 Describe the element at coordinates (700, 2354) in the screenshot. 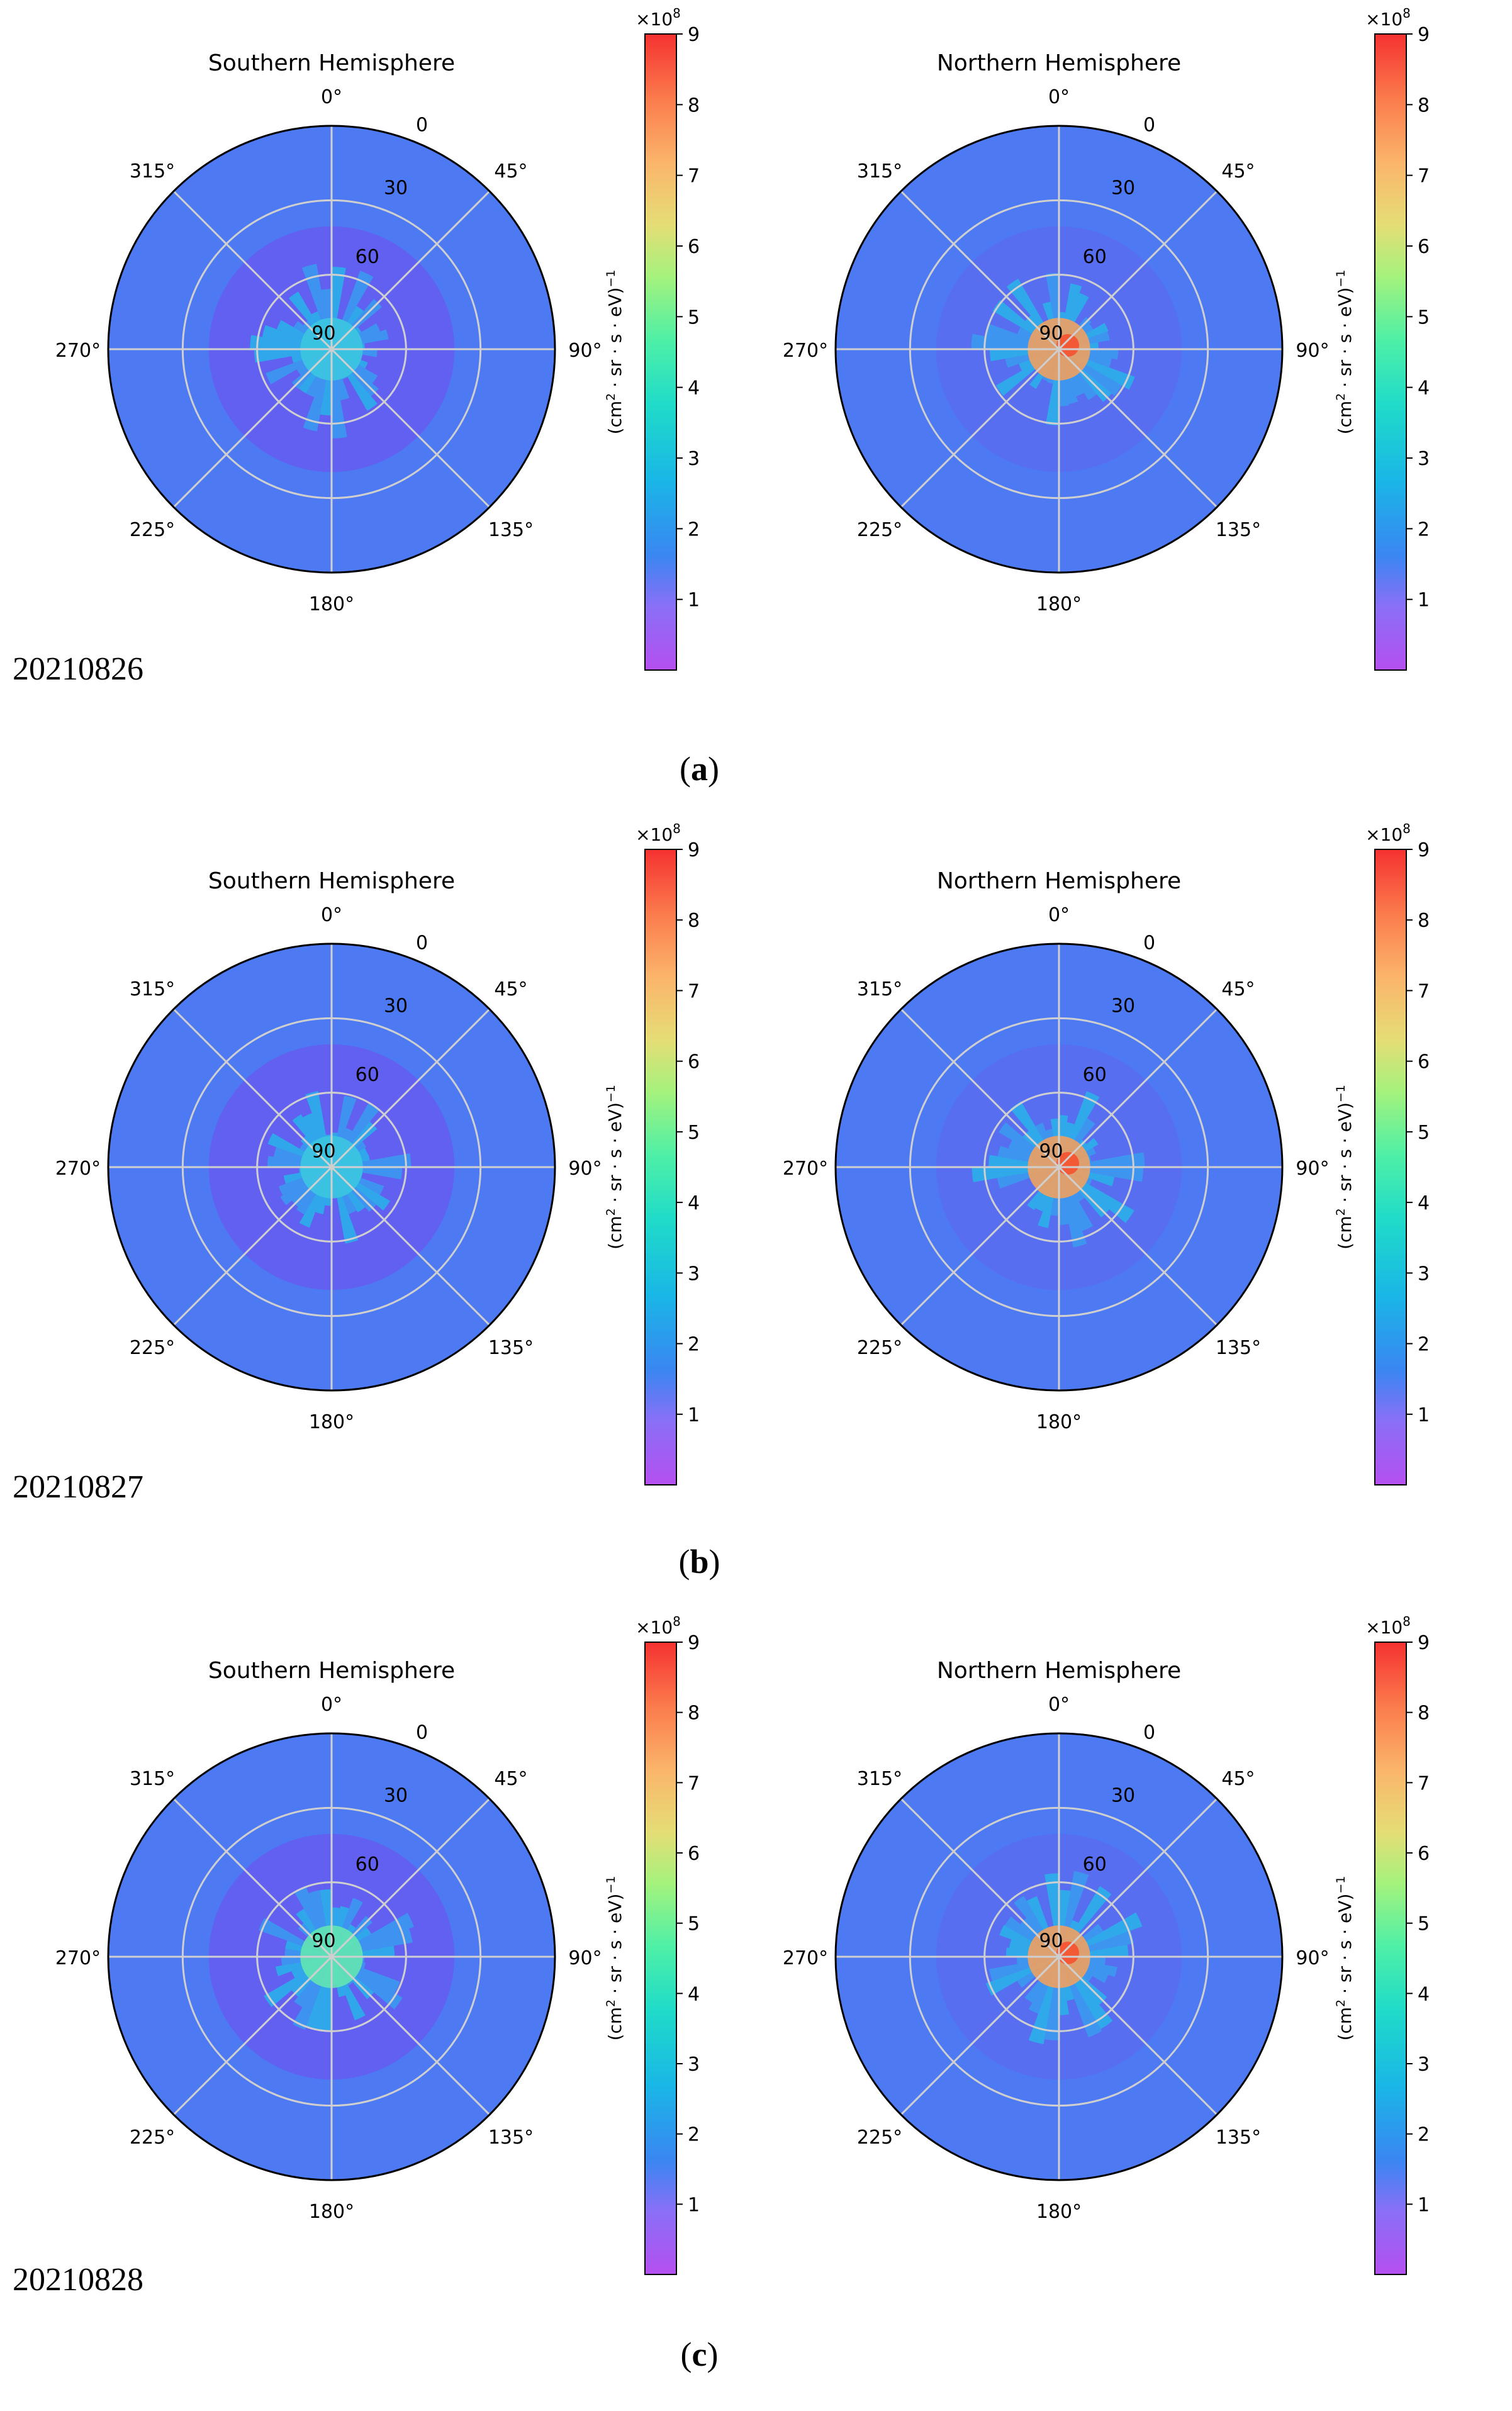

I see `panel-label: (c)` at that location.